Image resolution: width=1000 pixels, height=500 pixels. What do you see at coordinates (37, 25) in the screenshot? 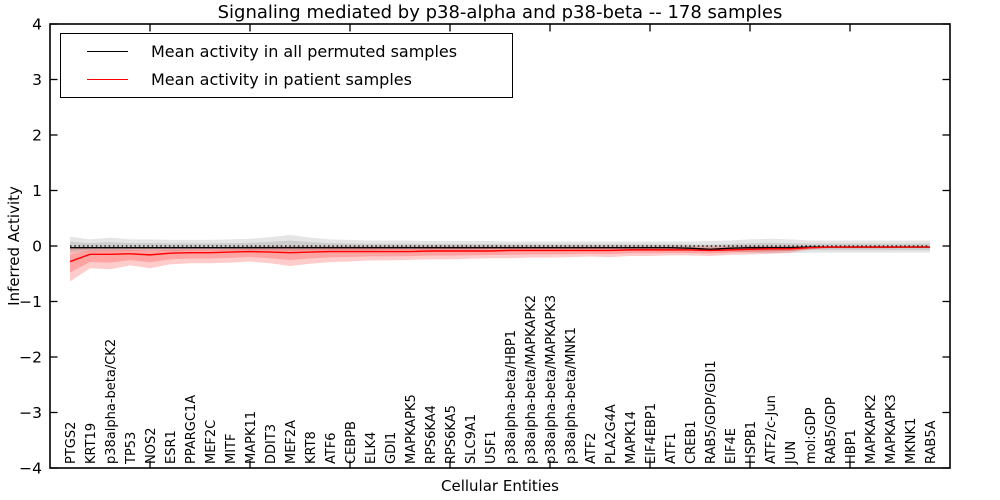
I see `y-tick-label: 4` at bounding box center [37, 25].